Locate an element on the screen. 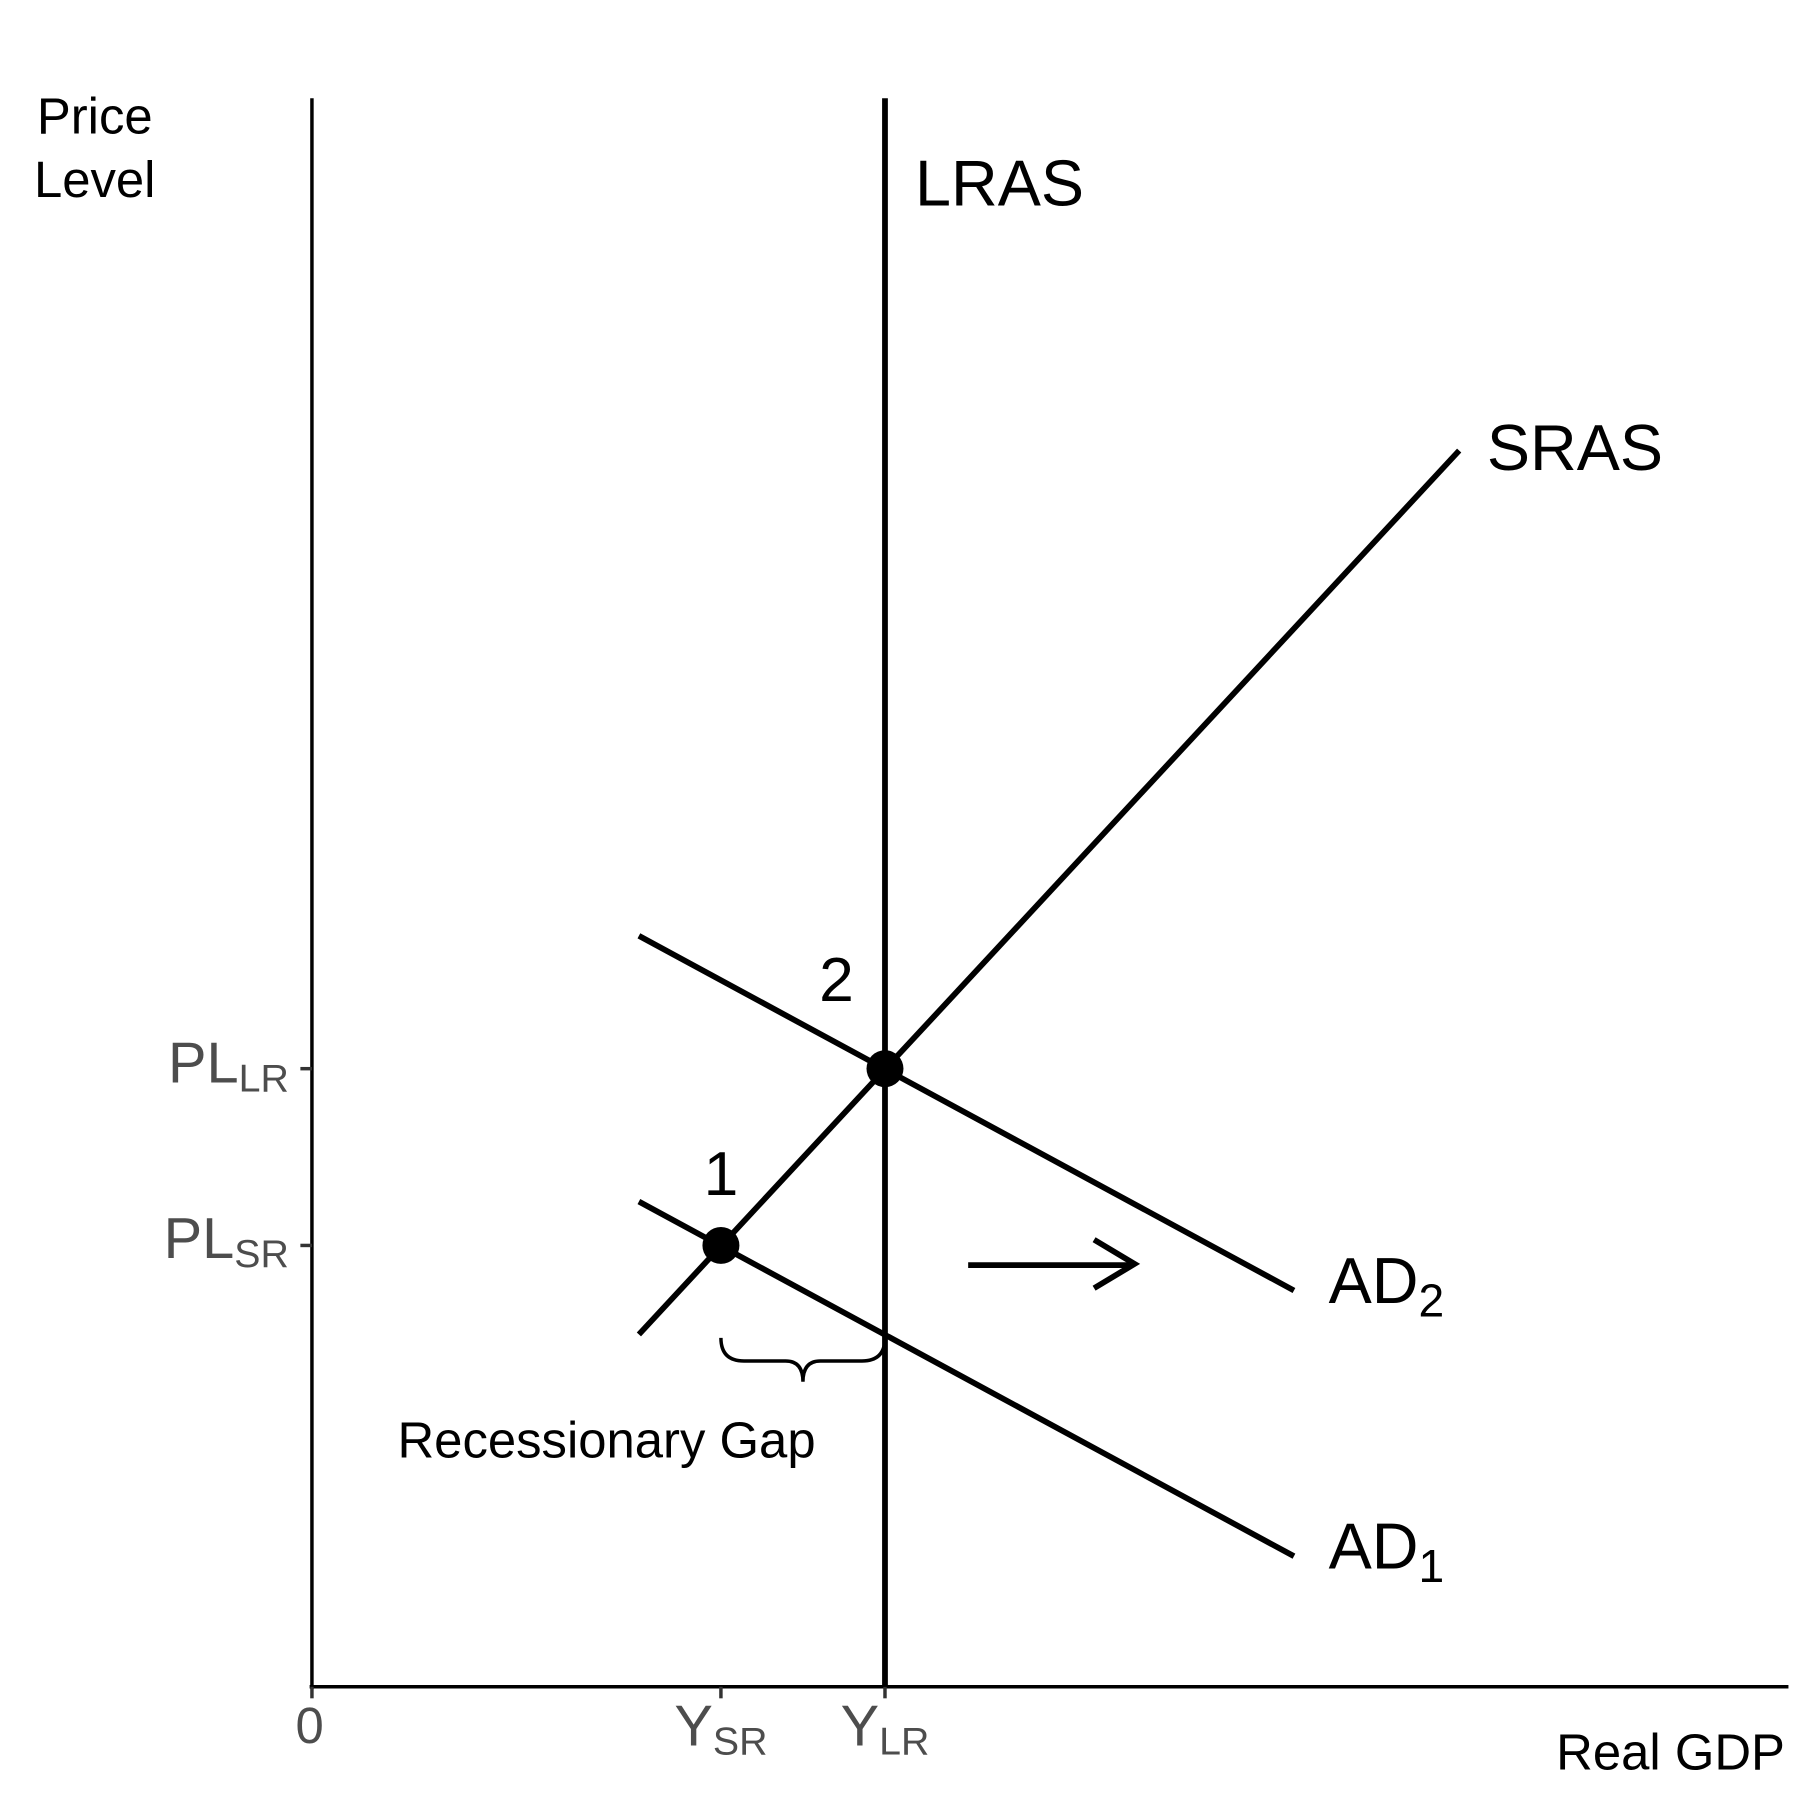 The width and height of the screenshot is (1800, 1800). point-label: 1 is located at coordinates (721, 1174).